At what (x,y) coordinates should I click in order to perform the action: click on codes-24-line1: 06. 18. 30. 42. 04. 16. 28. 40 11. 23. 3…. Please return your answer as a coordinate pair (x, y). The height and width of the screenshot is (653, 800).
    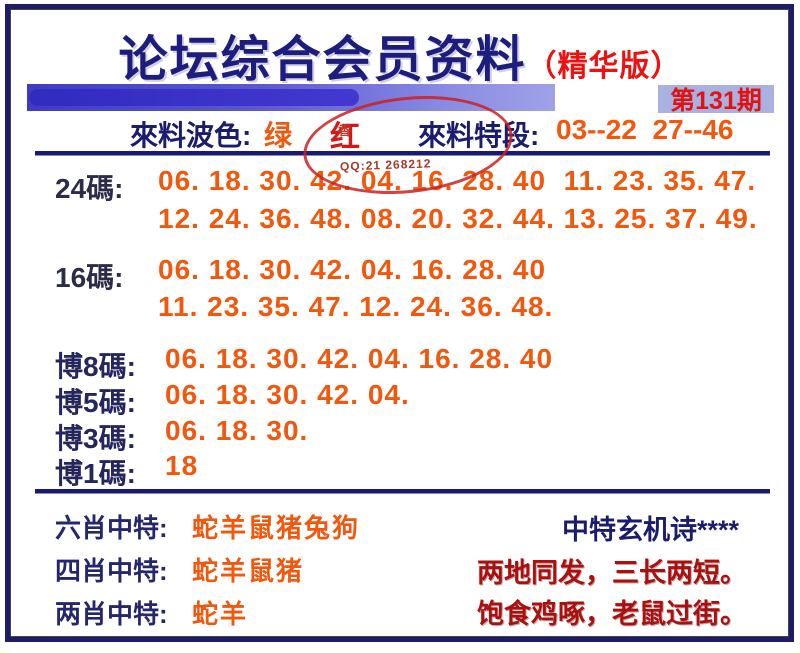
    Looking at the image, I should click on (457, 180).